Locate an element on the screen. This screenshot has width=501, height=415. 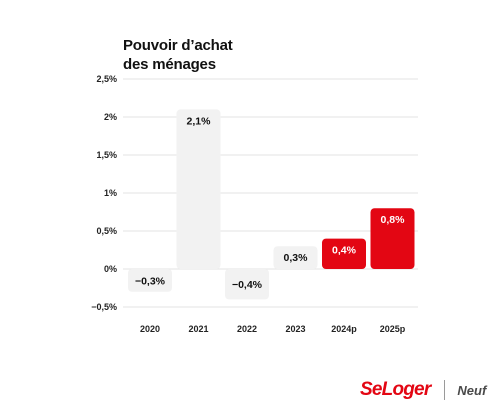
seloger-neuf-logo: SeLoger Neuf is located at coordinates (423, 390).